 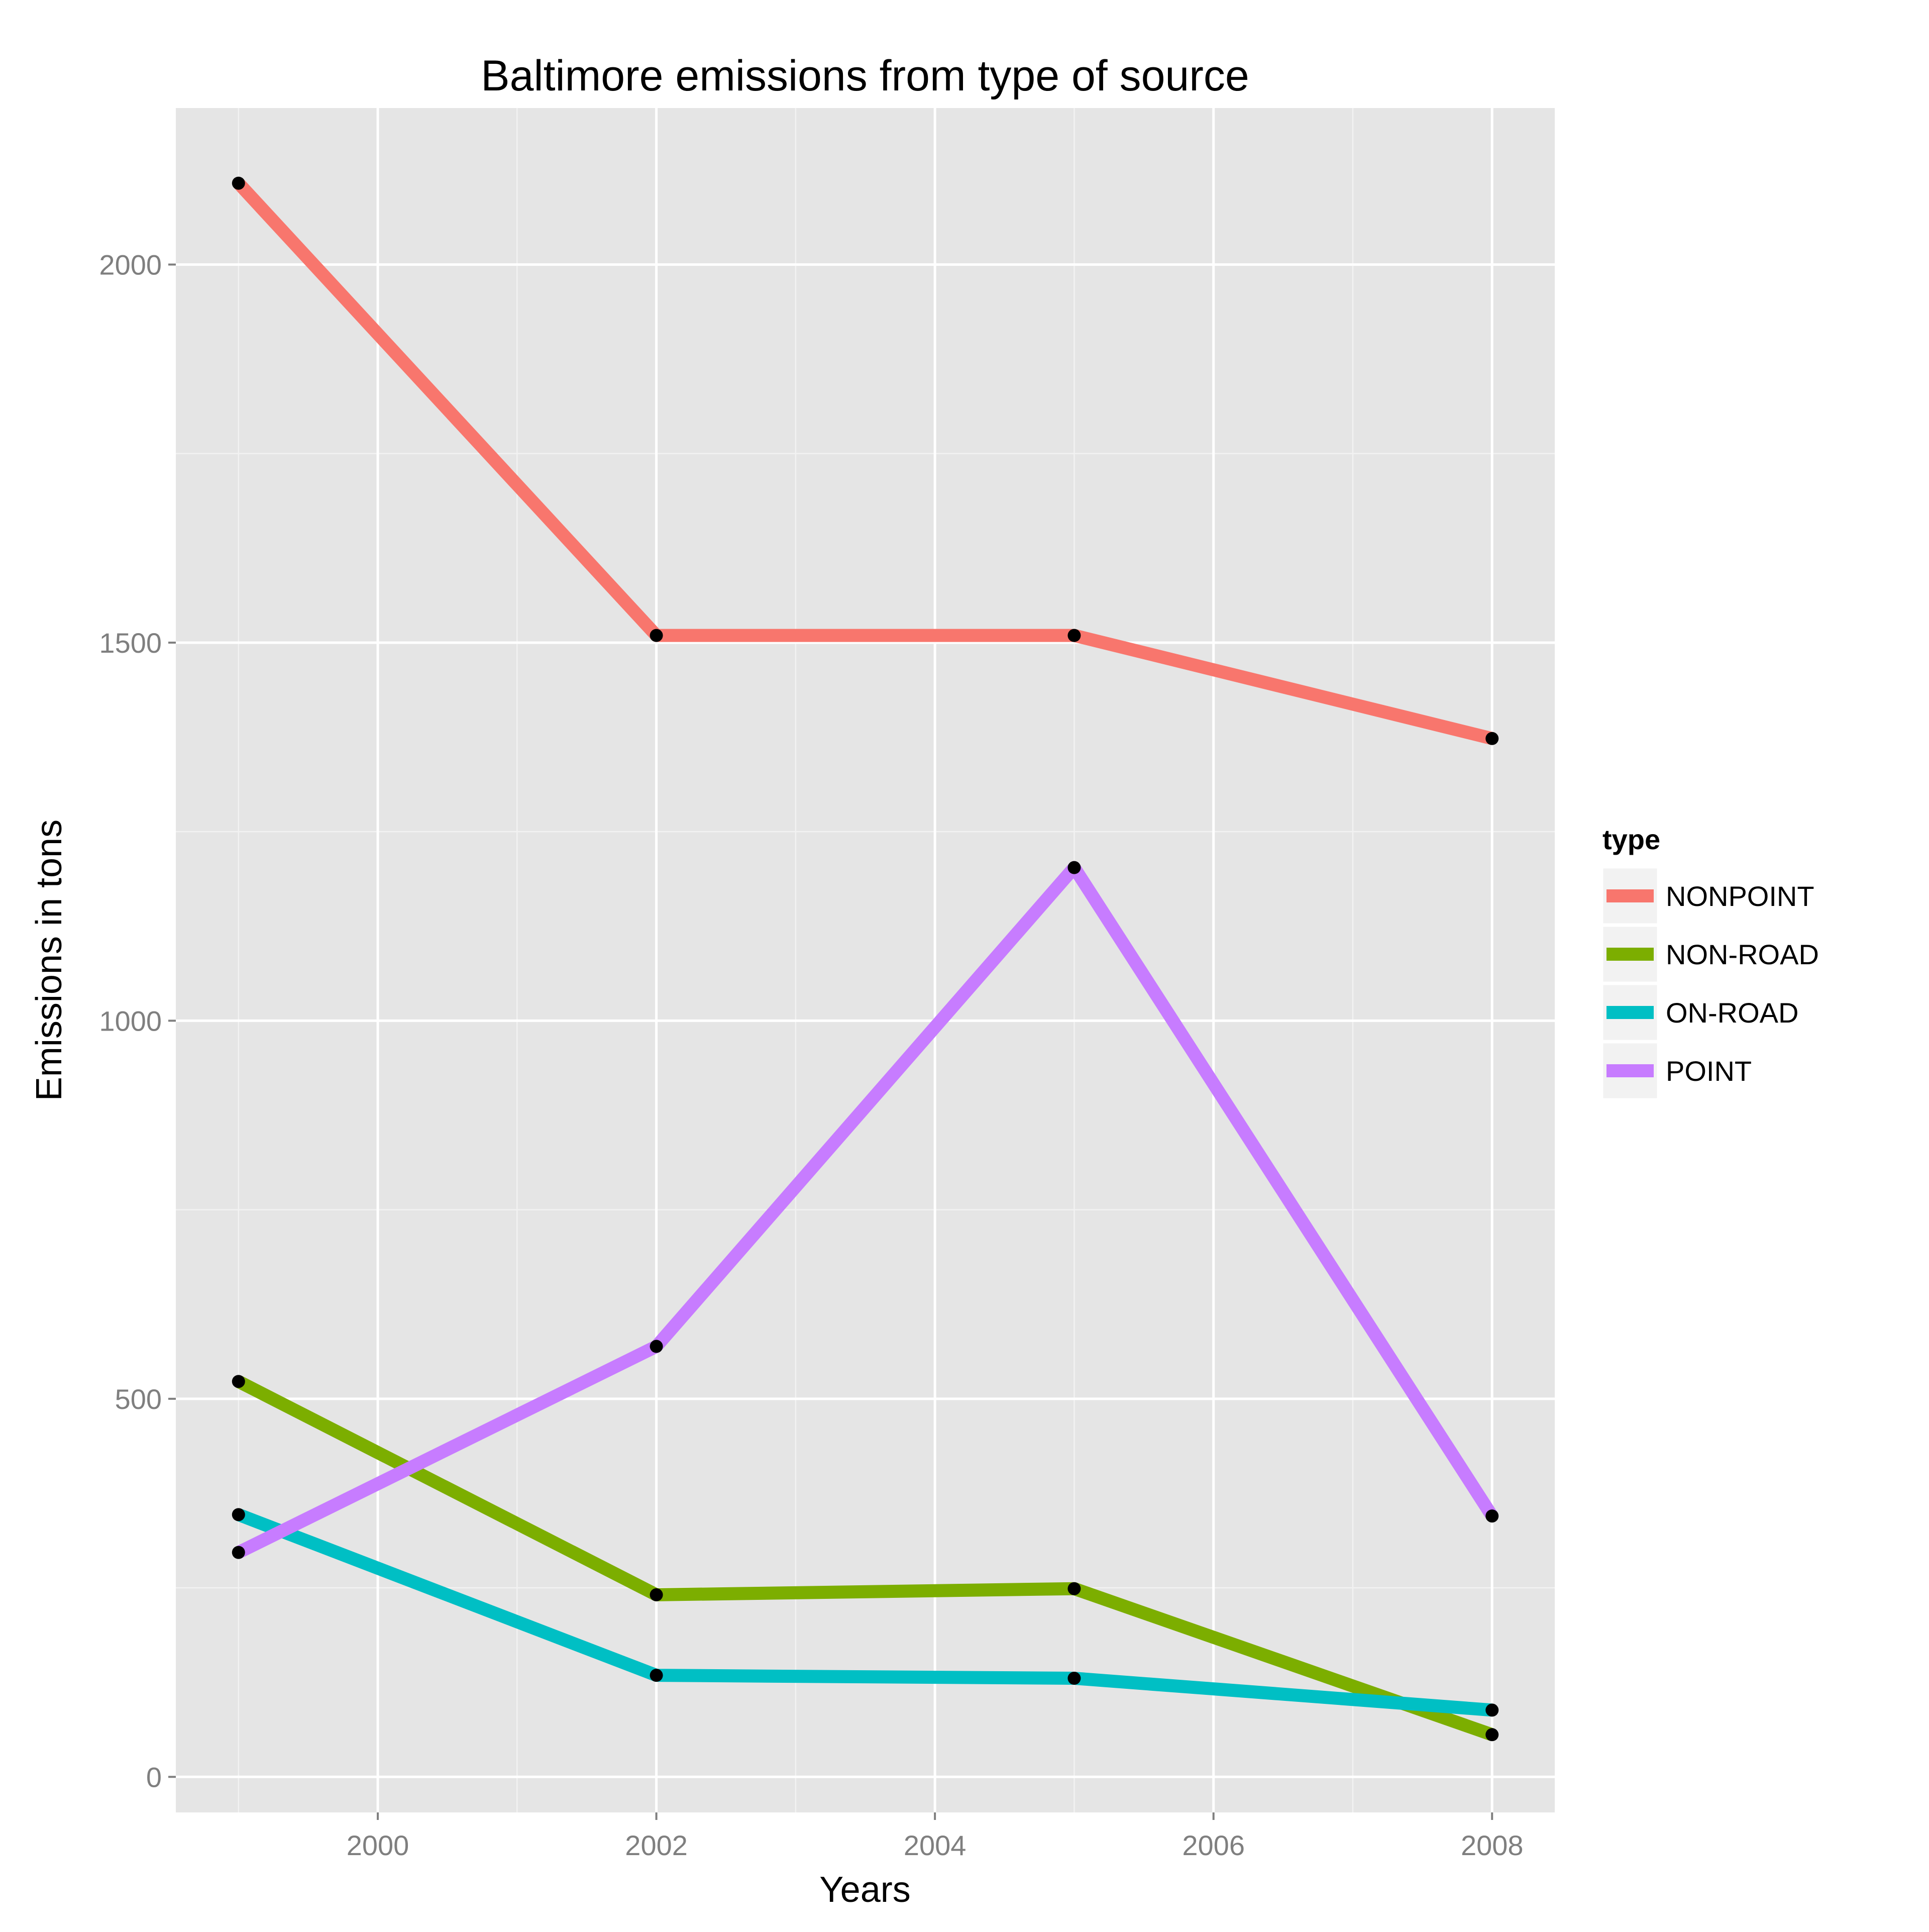 What do you see at coordinates (935, 1845) in the screenshot?
I see `x-axis-tick-label: 2004` at bounding box center [935, 1845].